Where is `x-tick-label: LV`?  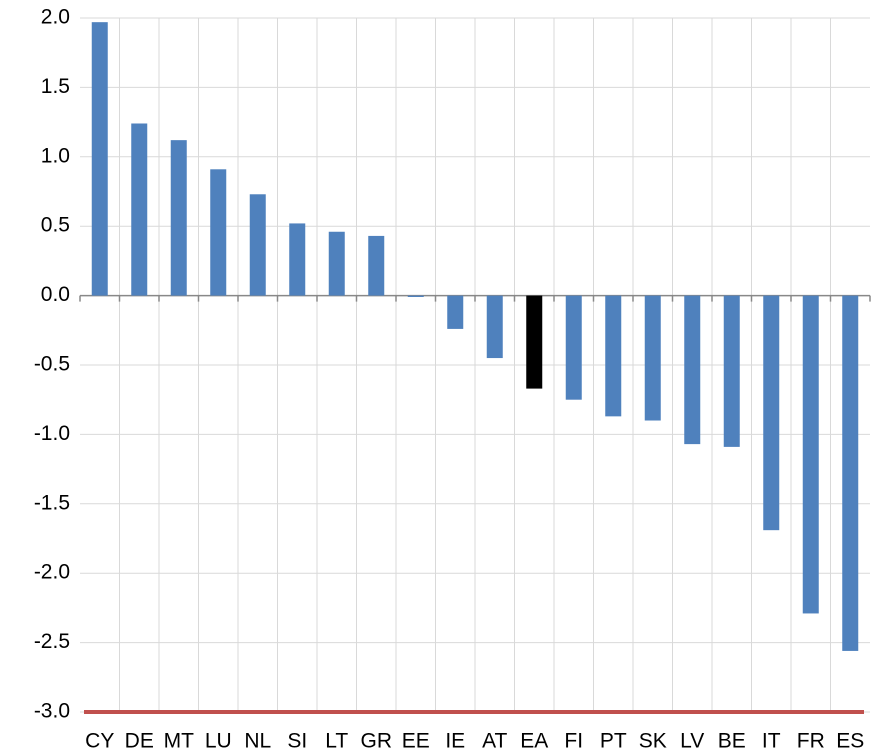 x-tick-label: LV is located at coordinates (692, 741).